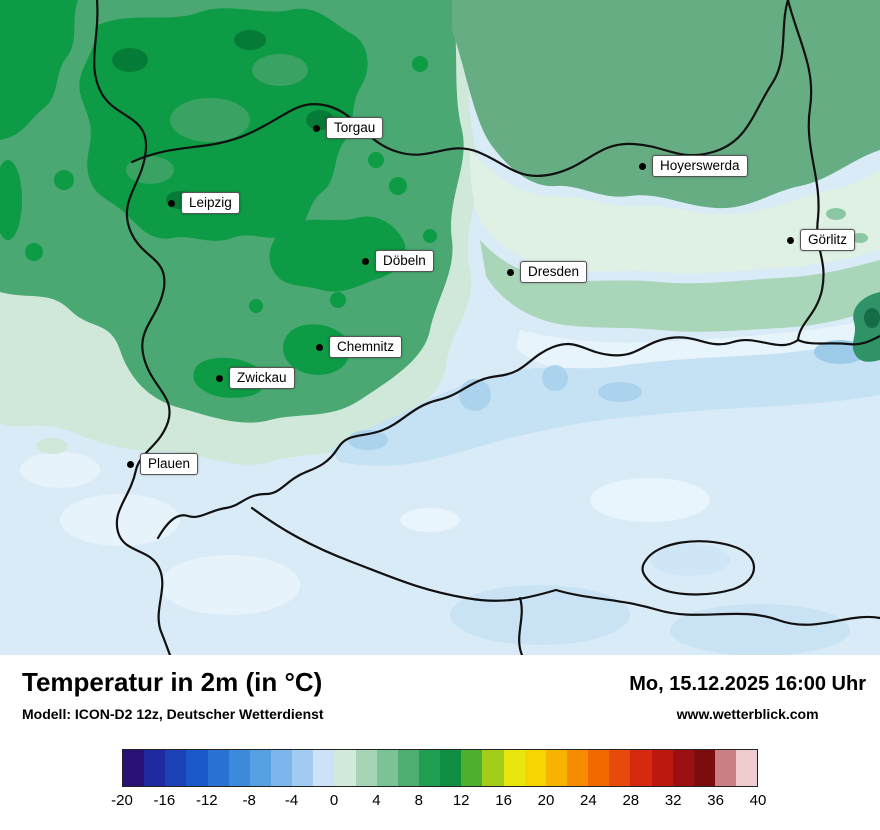 The width and height of the screenshot is (880, 830). What do you see at coordinates (355, 128) in the screenshot?
I see `city-label: Torgau` at bounding box center [355, 128].